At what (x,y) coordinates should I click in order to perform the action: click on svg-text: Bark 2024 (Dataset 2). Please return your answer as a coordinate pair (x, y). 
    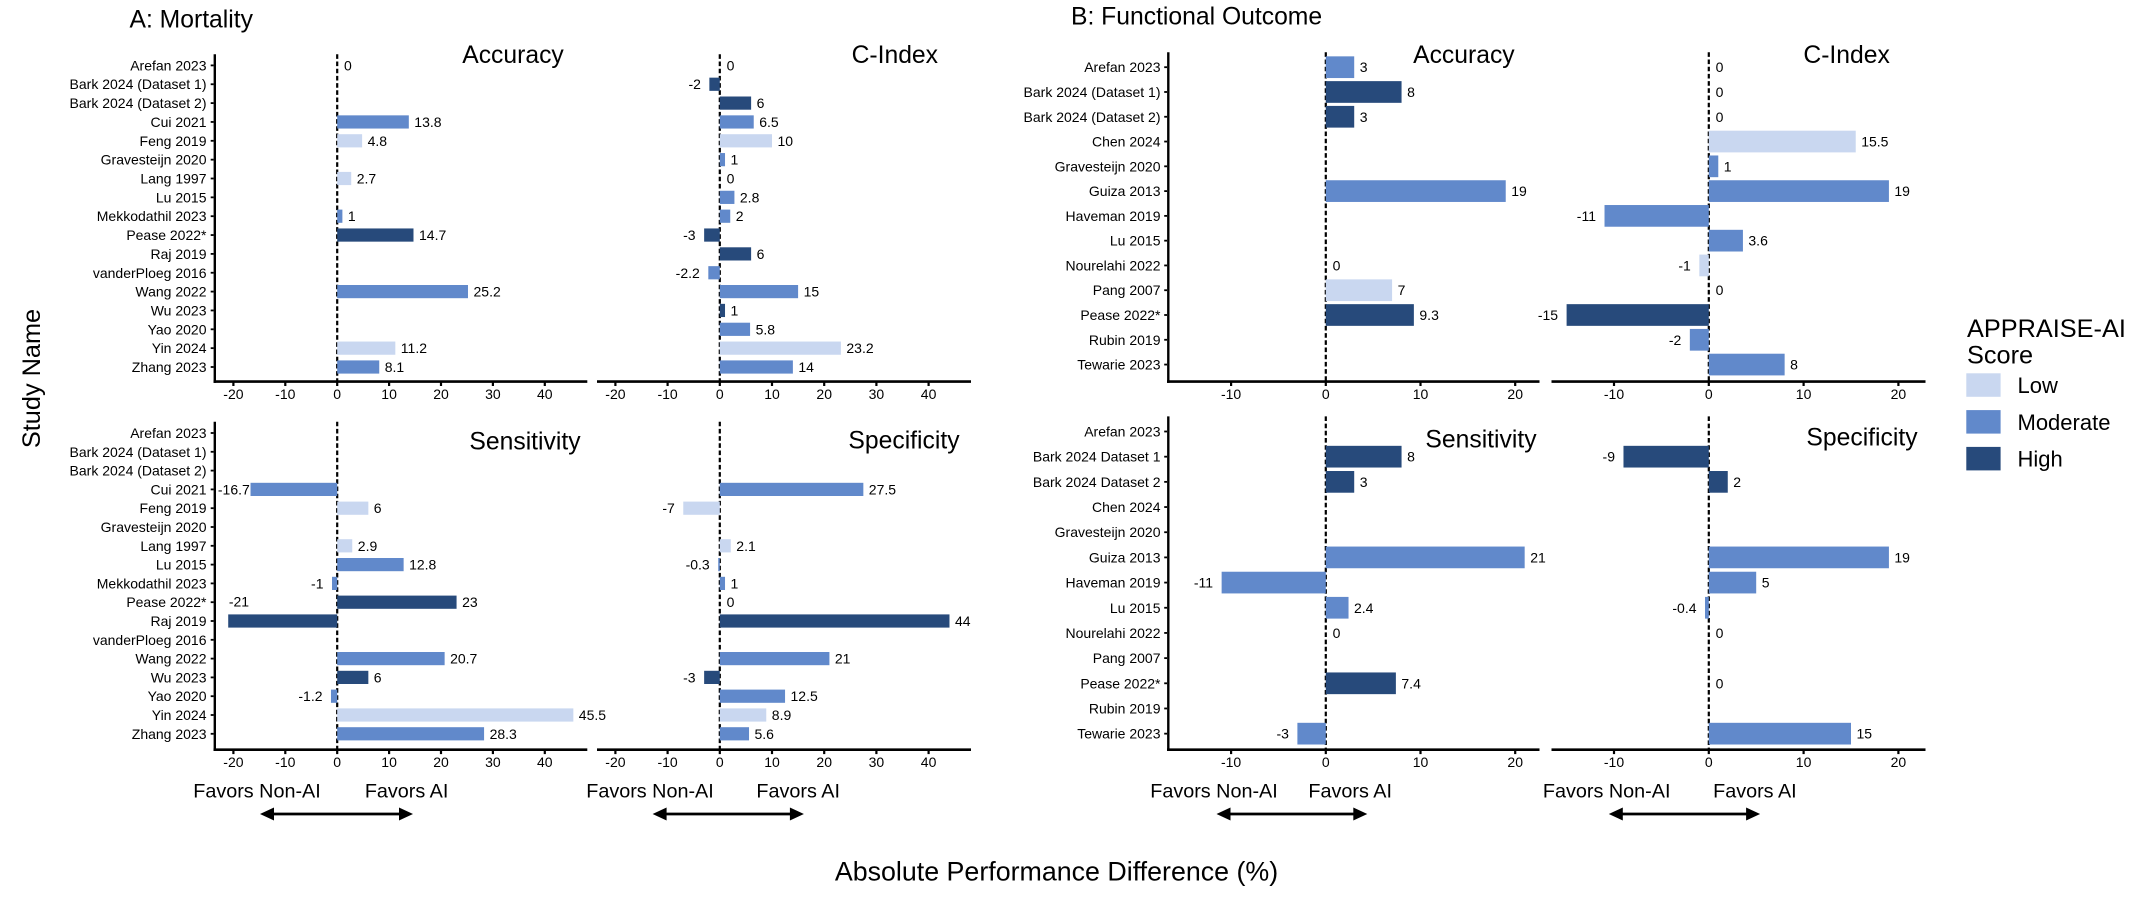
    Looking at the image, I should click on (138, 103).